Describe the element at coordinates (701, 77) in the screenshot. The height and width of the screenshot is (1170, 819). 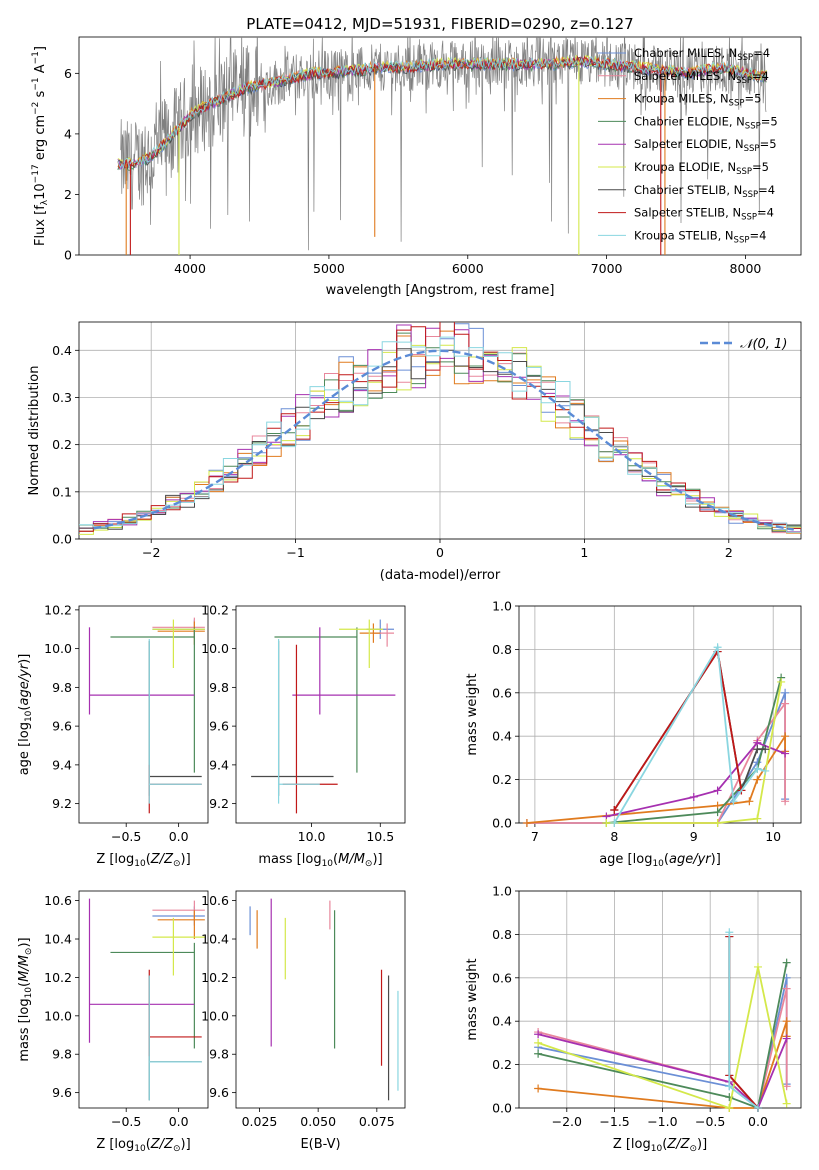
I see `legend-label-salpeter-miles: Salpeter MILES, NSSP=4` at that location.